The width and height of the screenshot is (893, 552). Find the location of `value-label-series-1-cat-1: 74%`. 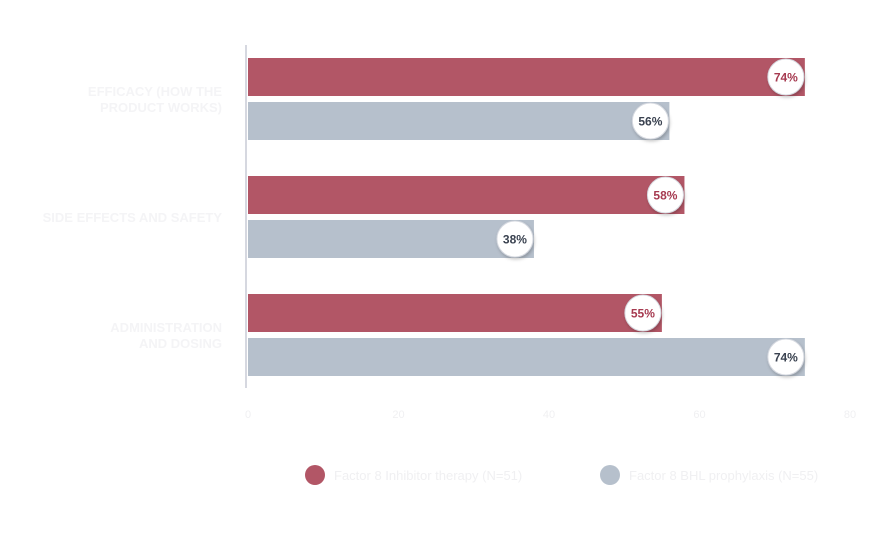

value-label-series-1-cat-1: 74% is located at coordinates (786, 78).